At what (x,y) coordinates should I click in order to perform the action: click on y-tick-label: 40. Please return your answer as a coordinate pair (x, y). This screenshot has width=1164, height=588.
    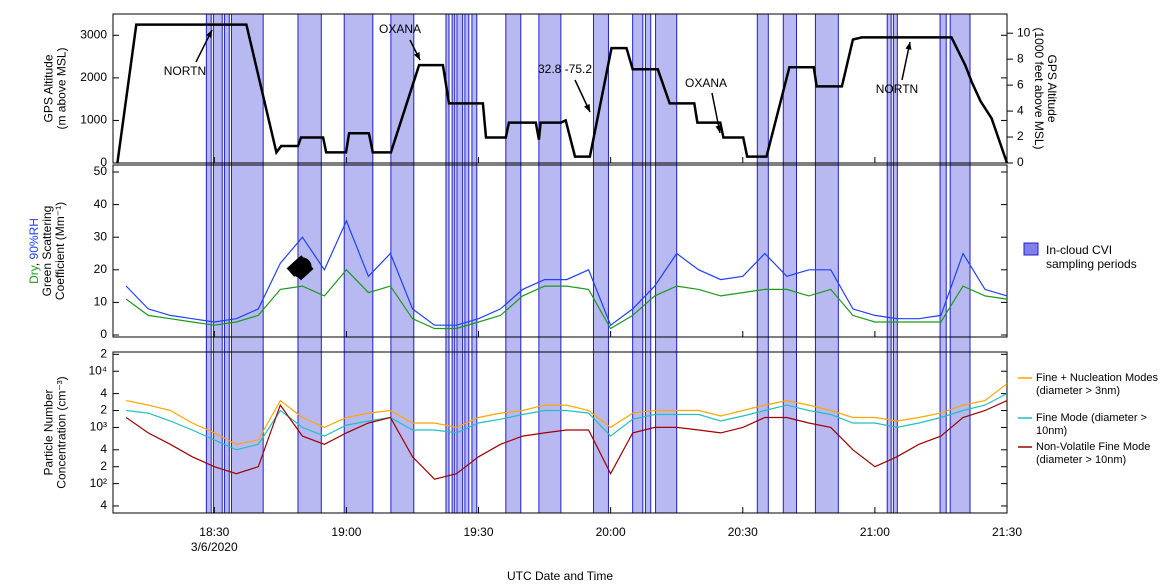
    Looking at the image, I should click on (101, 204).